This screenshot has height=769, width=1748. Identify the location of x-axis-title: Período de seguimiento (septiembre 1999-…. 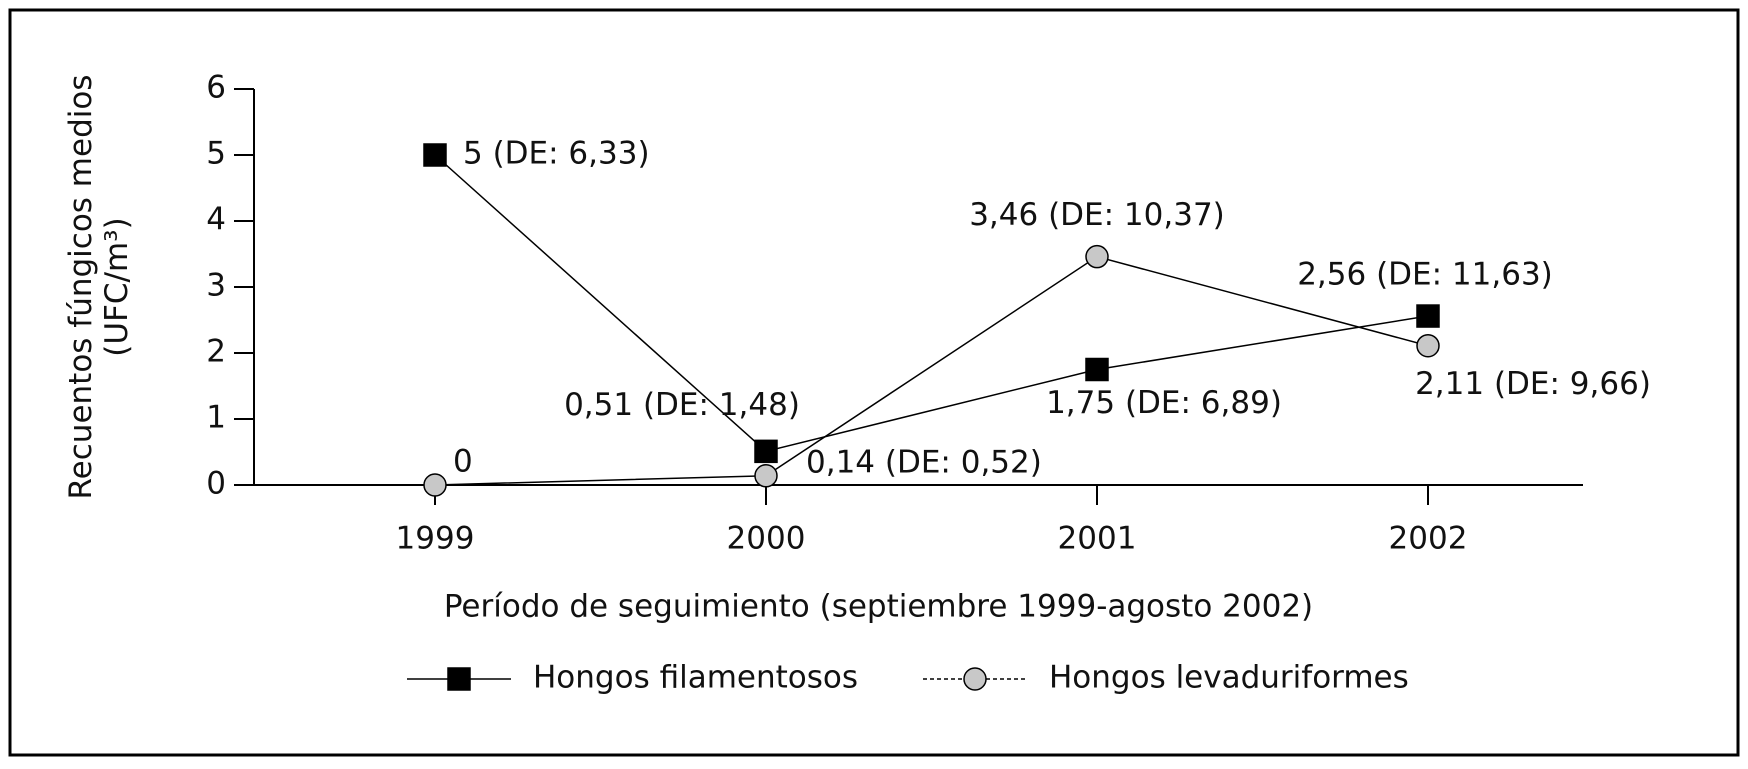
(878, 607).